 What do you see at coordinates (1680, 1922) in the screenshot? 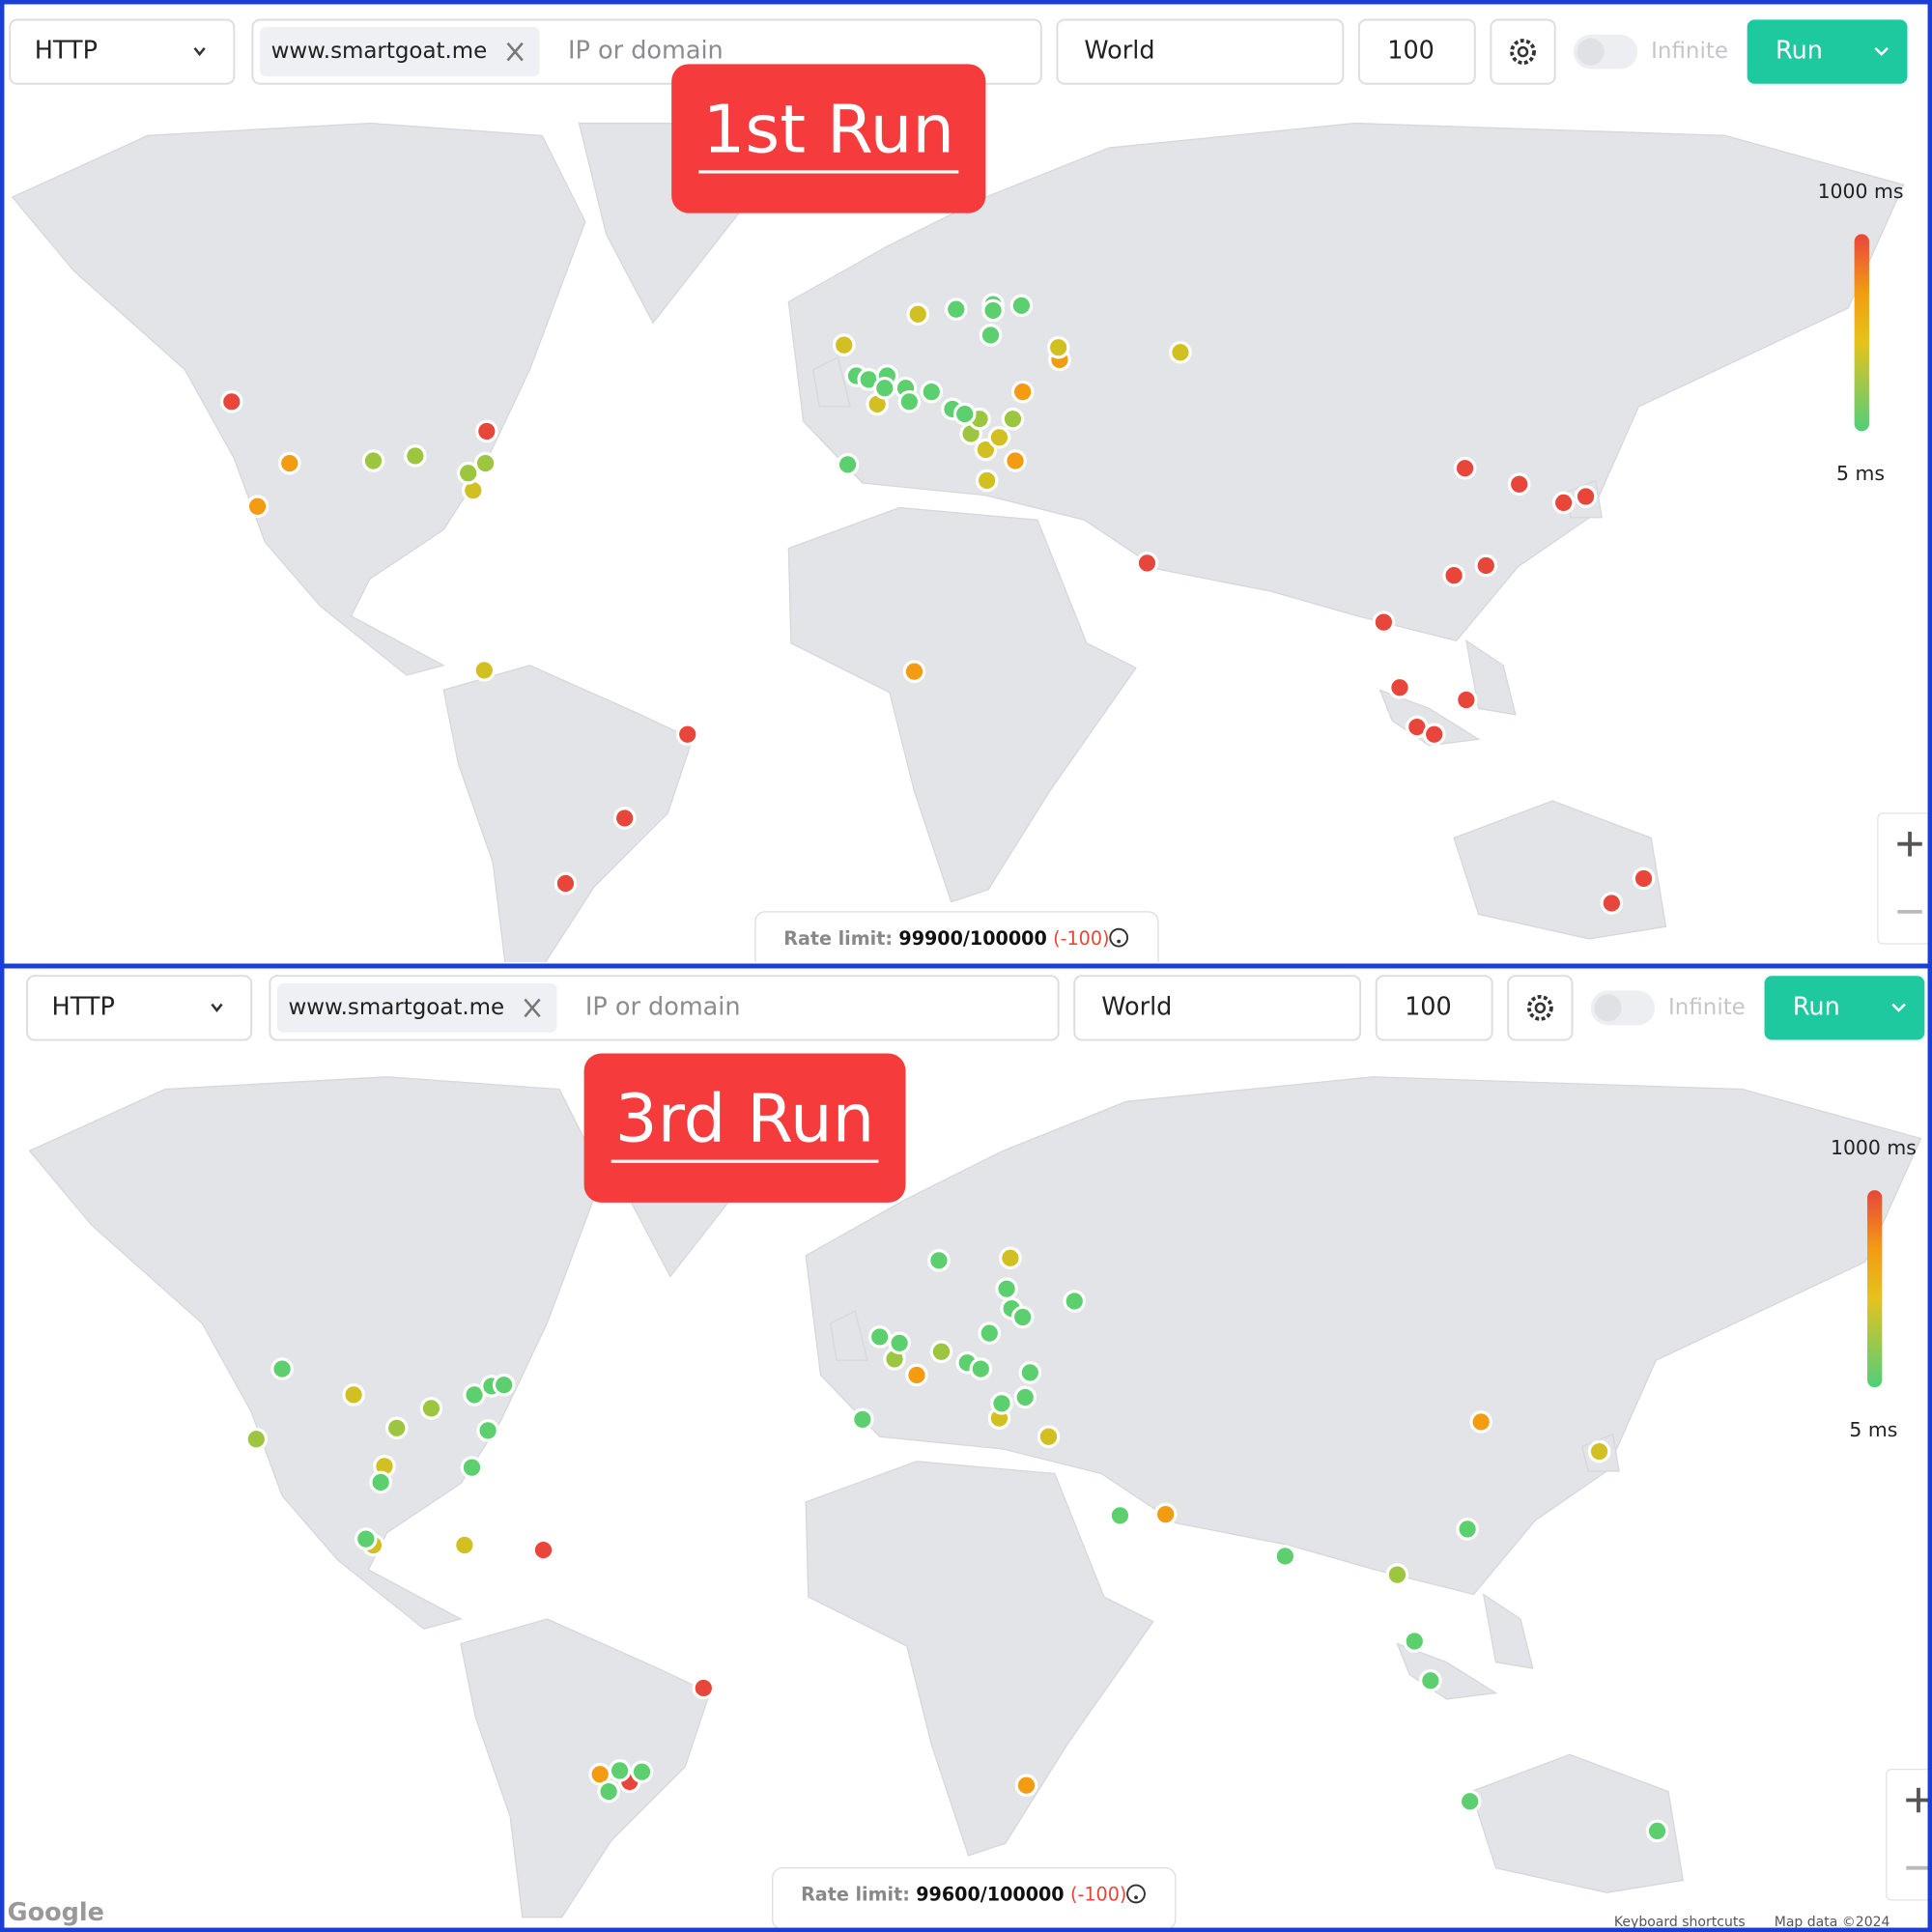
I see `keyboard-shortcuts: Keyboard shortcuts` at bounding box center [1680, 1922].